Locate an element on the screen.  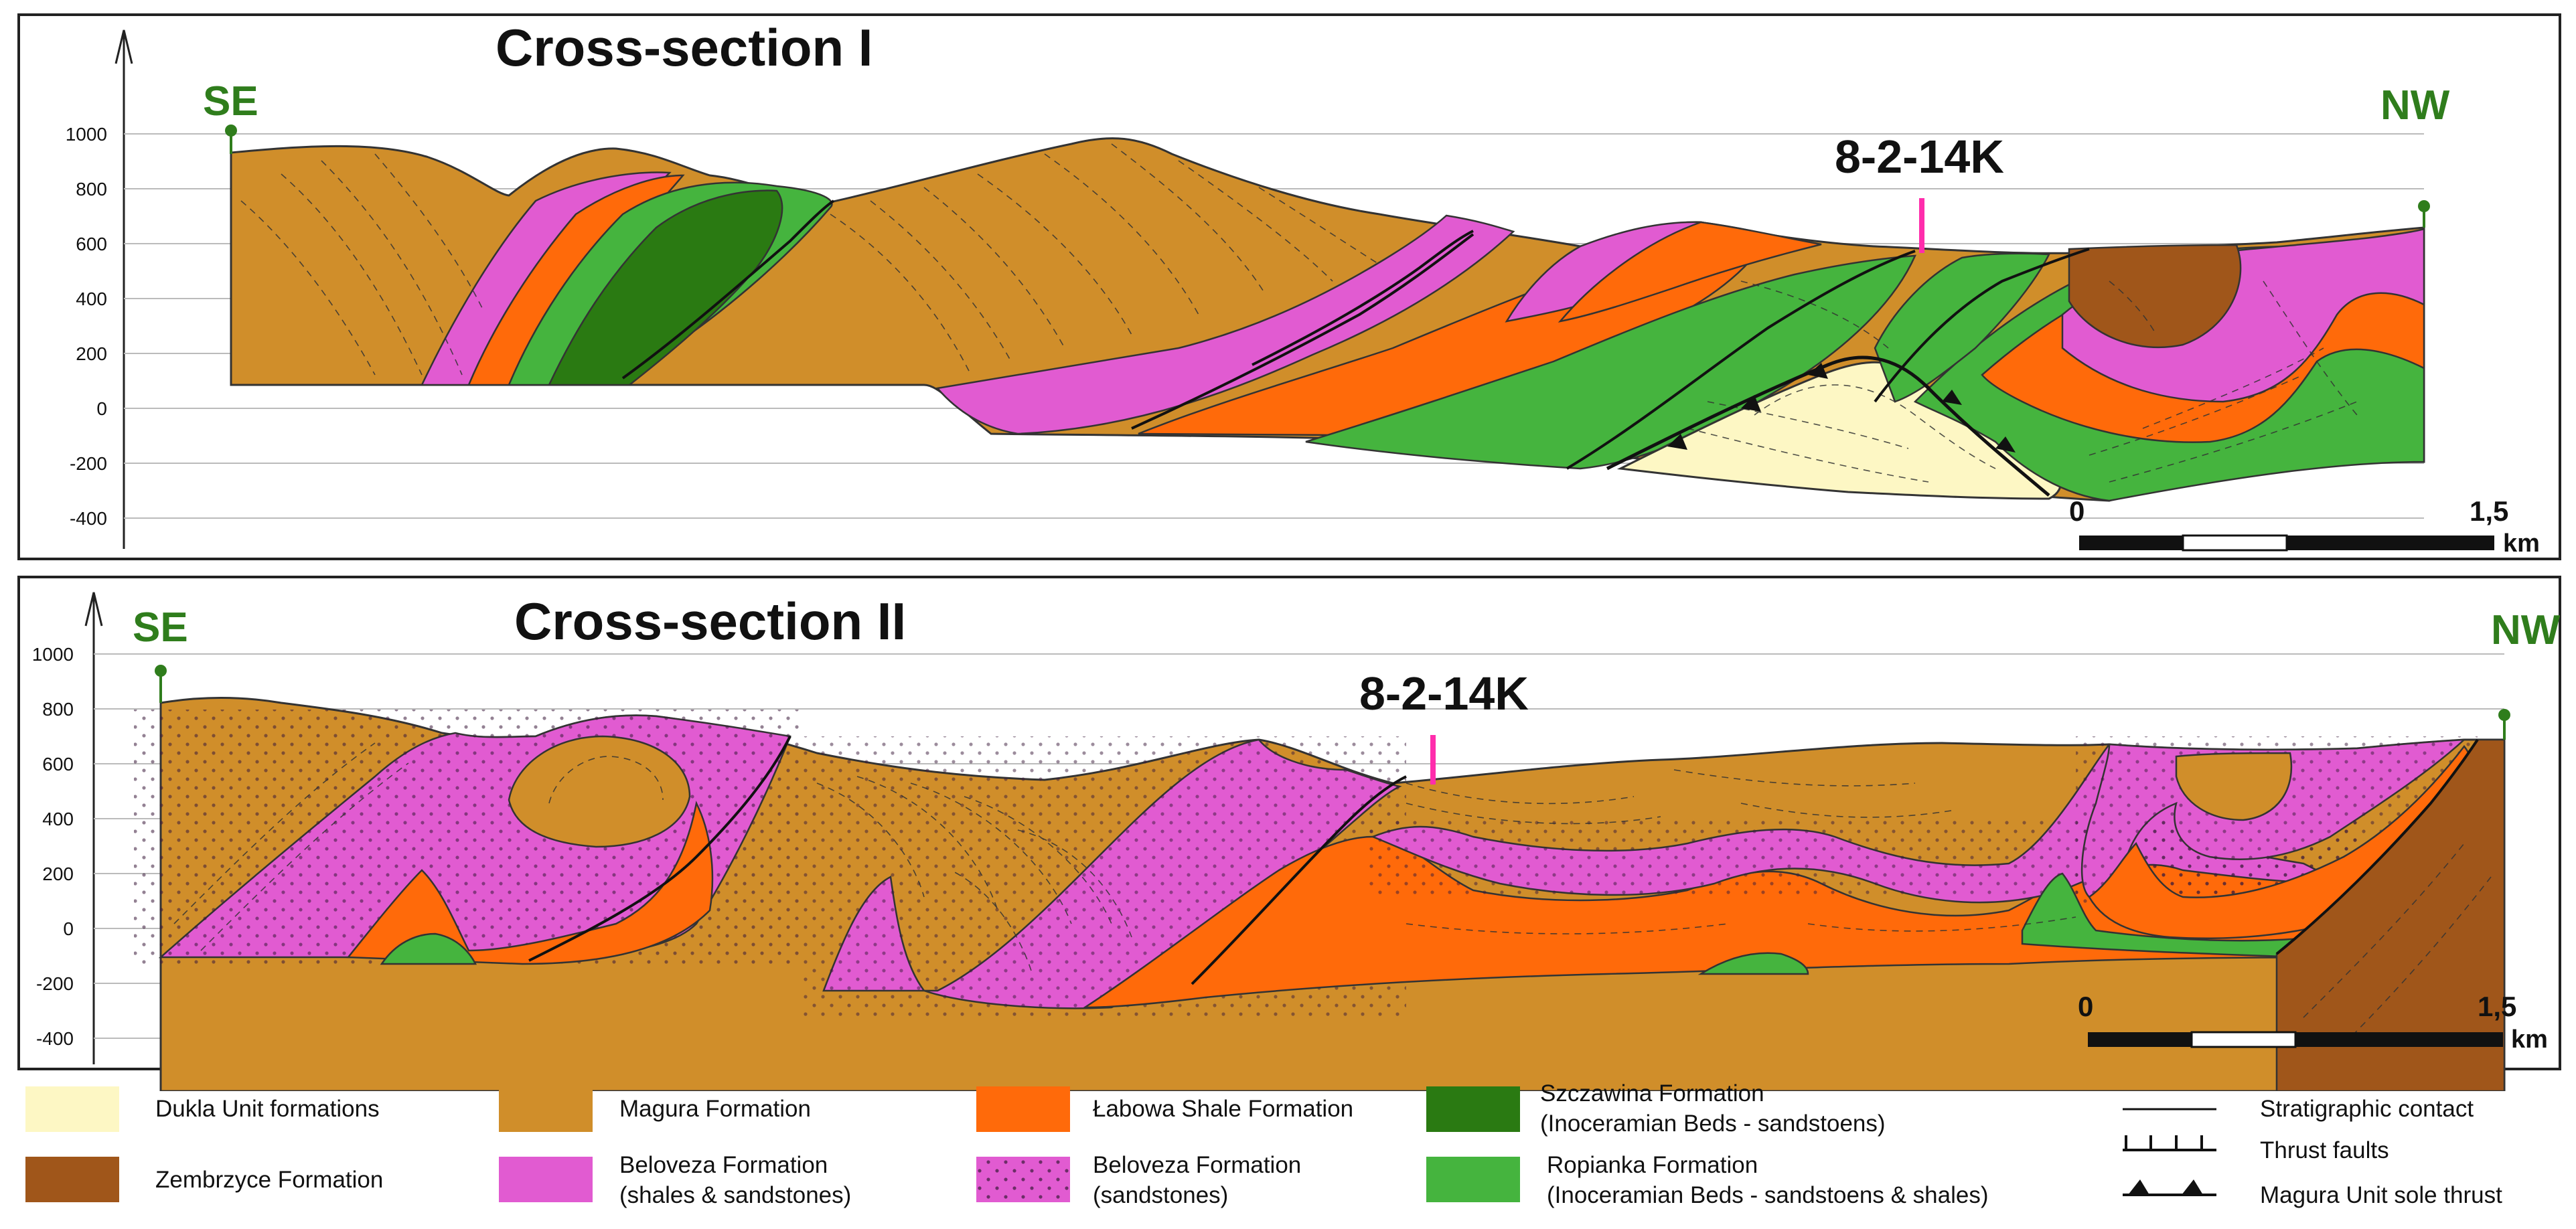
section-1-tick-1000: 1000 is located at coordinates (86, 134).